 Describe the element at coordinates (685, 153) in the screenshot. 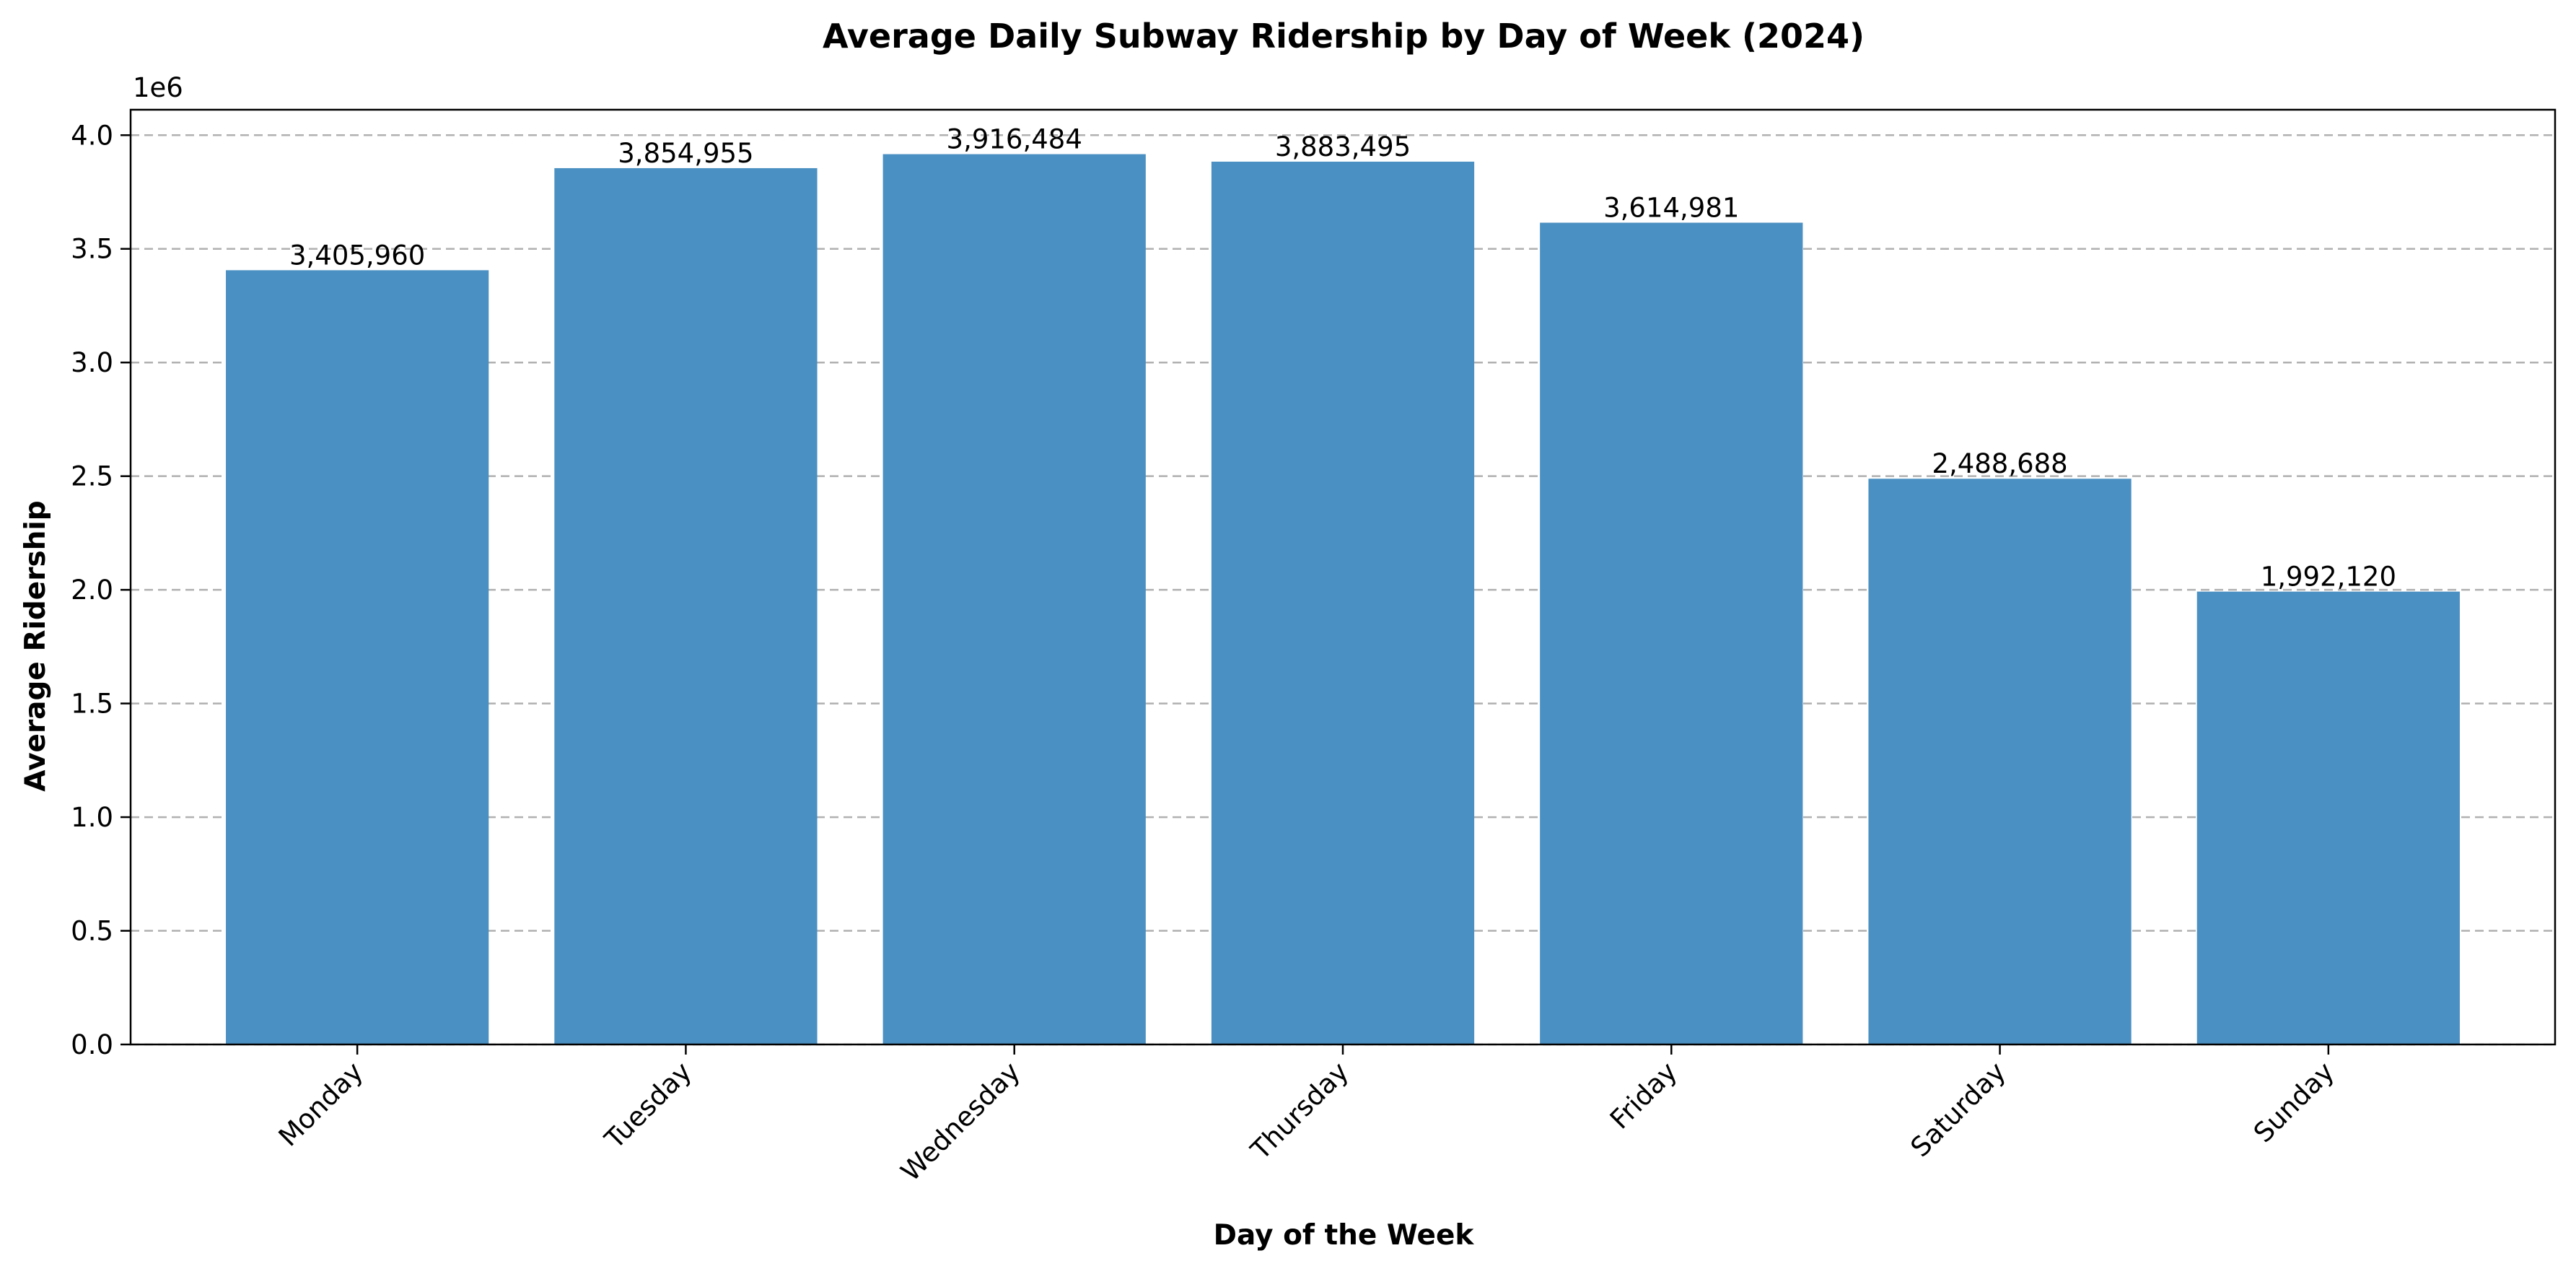

I see `data-label-tuesday: 3,854,955` at that location.